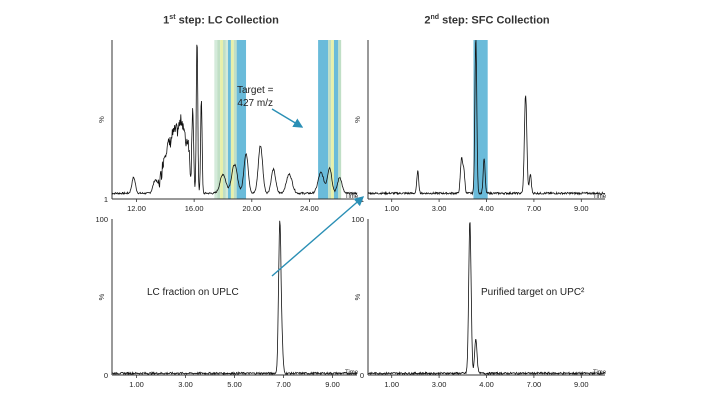  I want to click on purified-upc2-y-tick-label: 100, so click(357, 219).